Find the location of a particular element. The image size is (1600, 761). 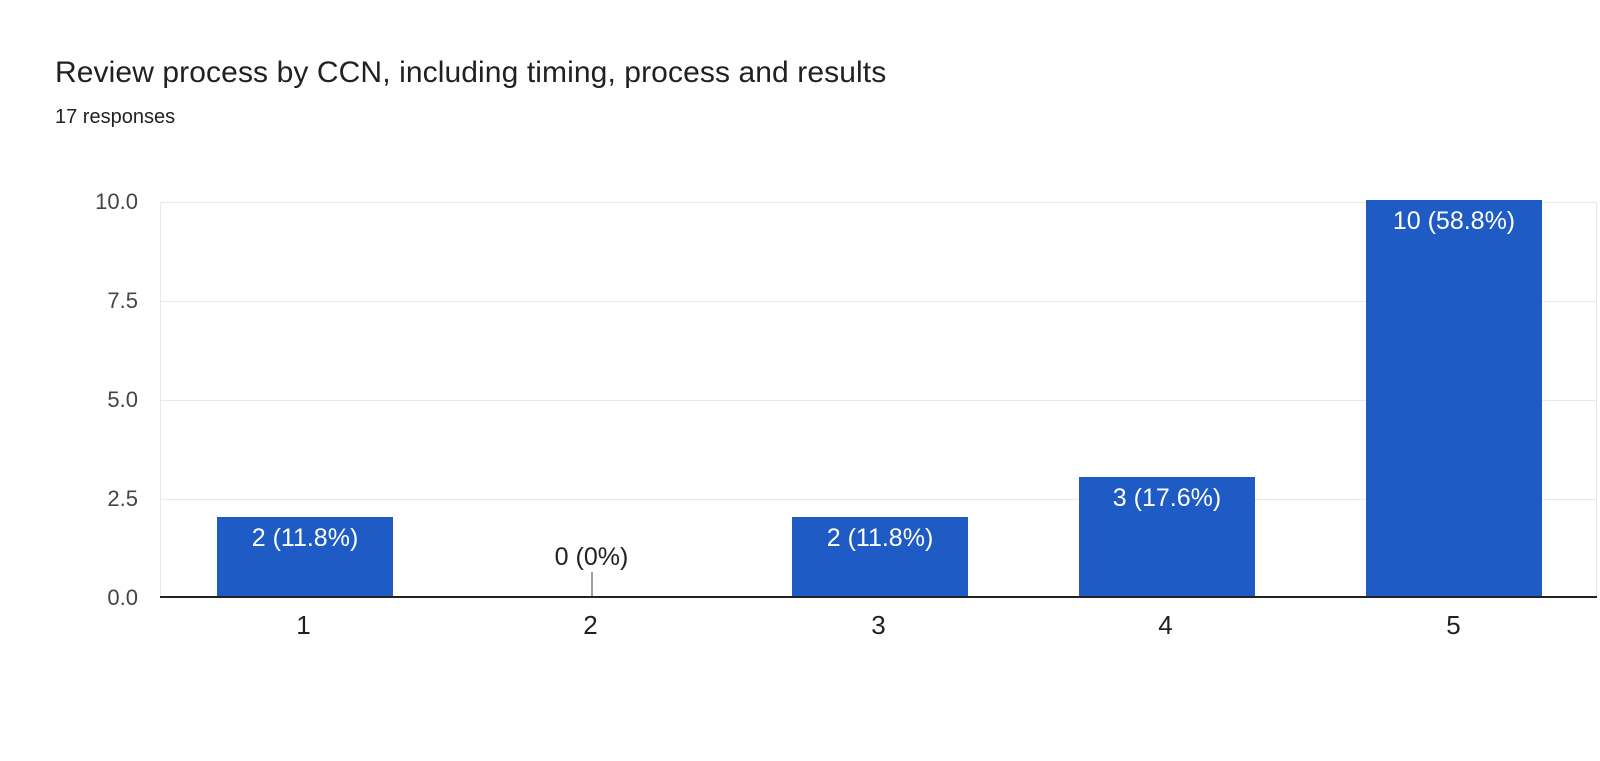

bar-value-label-3: 2 (11.8%) is located at coordinates (880, 538).